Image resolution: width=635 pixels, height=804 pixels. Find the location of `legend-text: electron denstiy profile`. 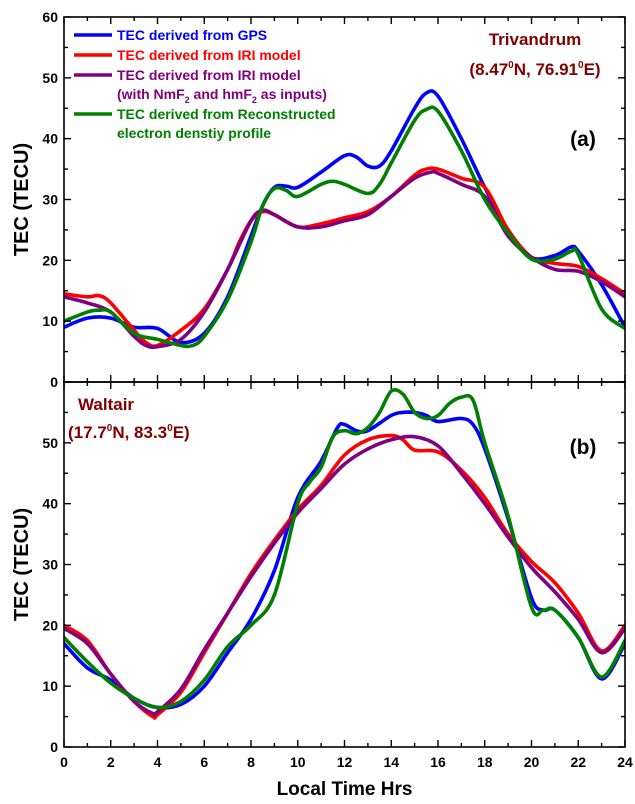

legend-text: electron denstiy profile is located at coordinates (194, 133).